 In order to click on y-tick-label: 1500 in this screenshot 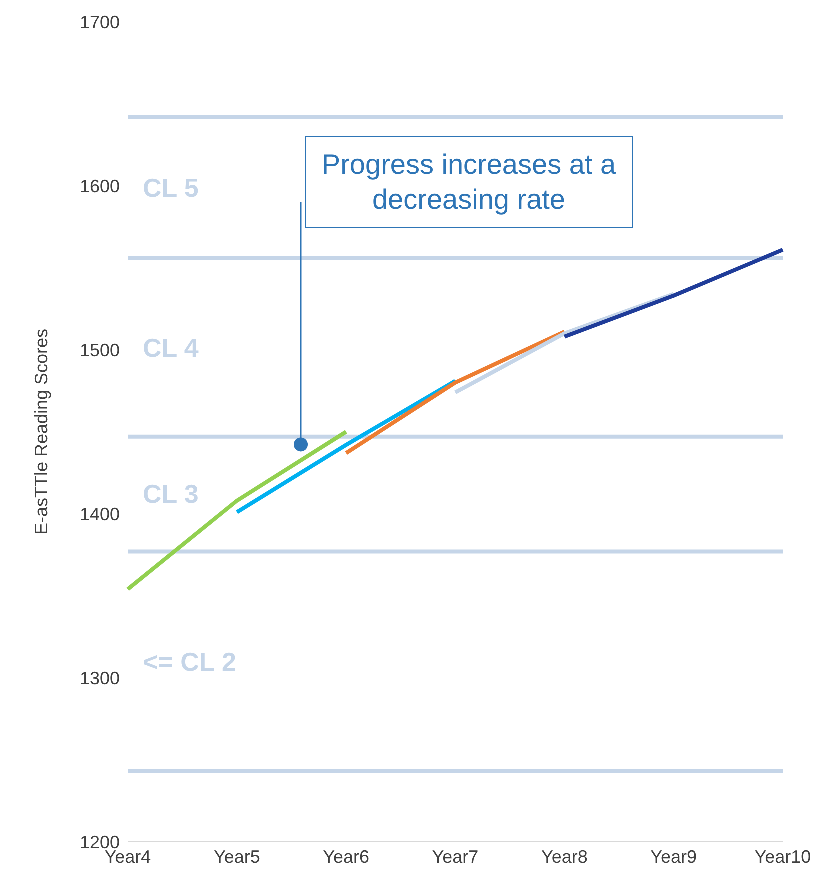, I will do `click(100, 350)`.